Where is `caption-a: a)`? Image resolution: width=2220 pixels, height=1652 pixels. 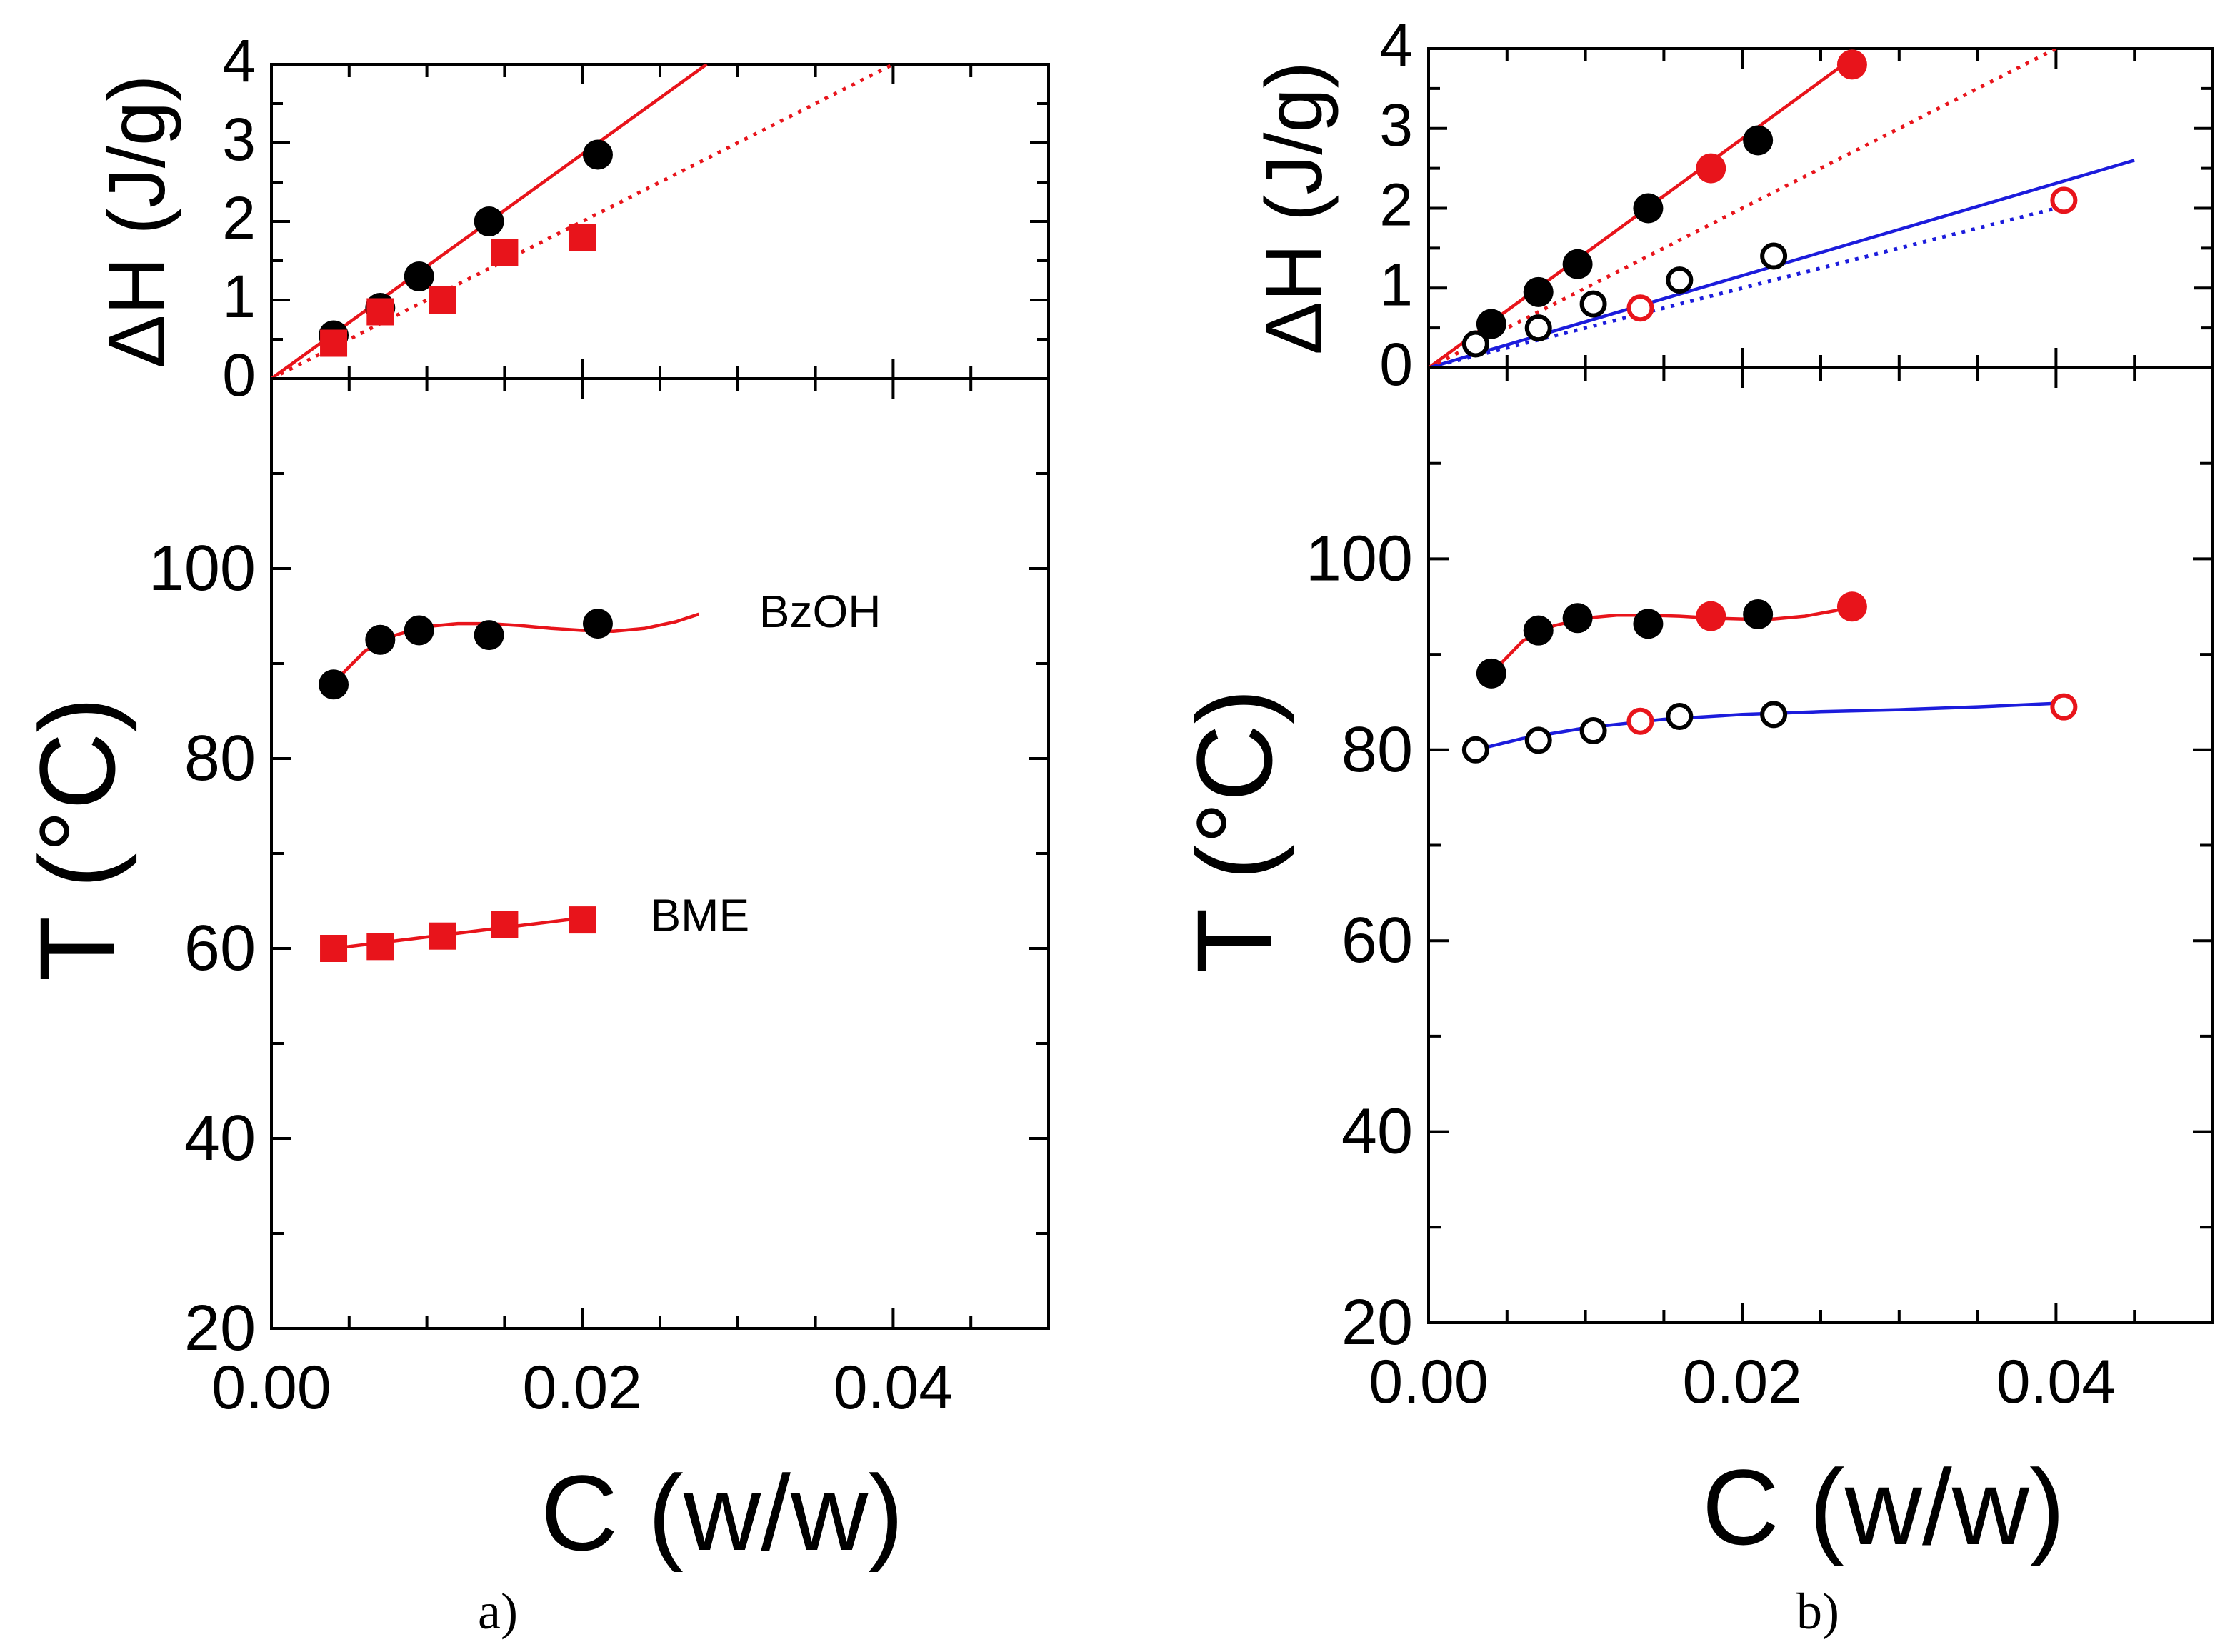
caption-a: a) is located at coordinates (498, 1611).